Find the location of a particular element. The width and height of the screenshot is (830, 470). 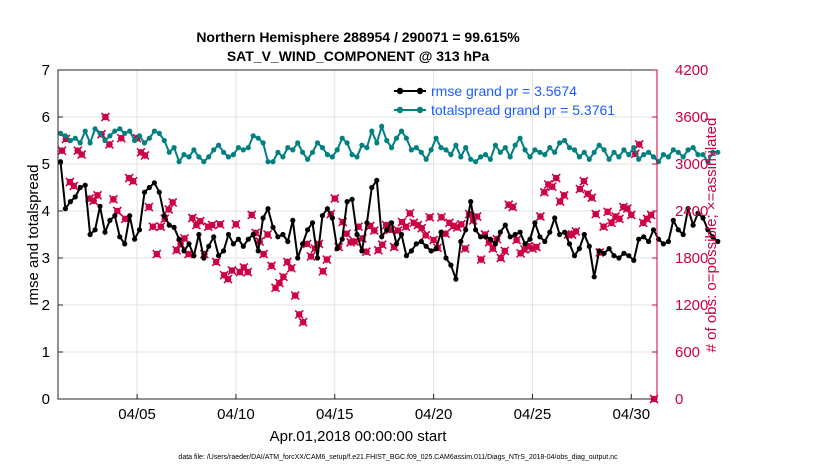

y-tick-label-right: 600 is located at coordinates (687, 352).